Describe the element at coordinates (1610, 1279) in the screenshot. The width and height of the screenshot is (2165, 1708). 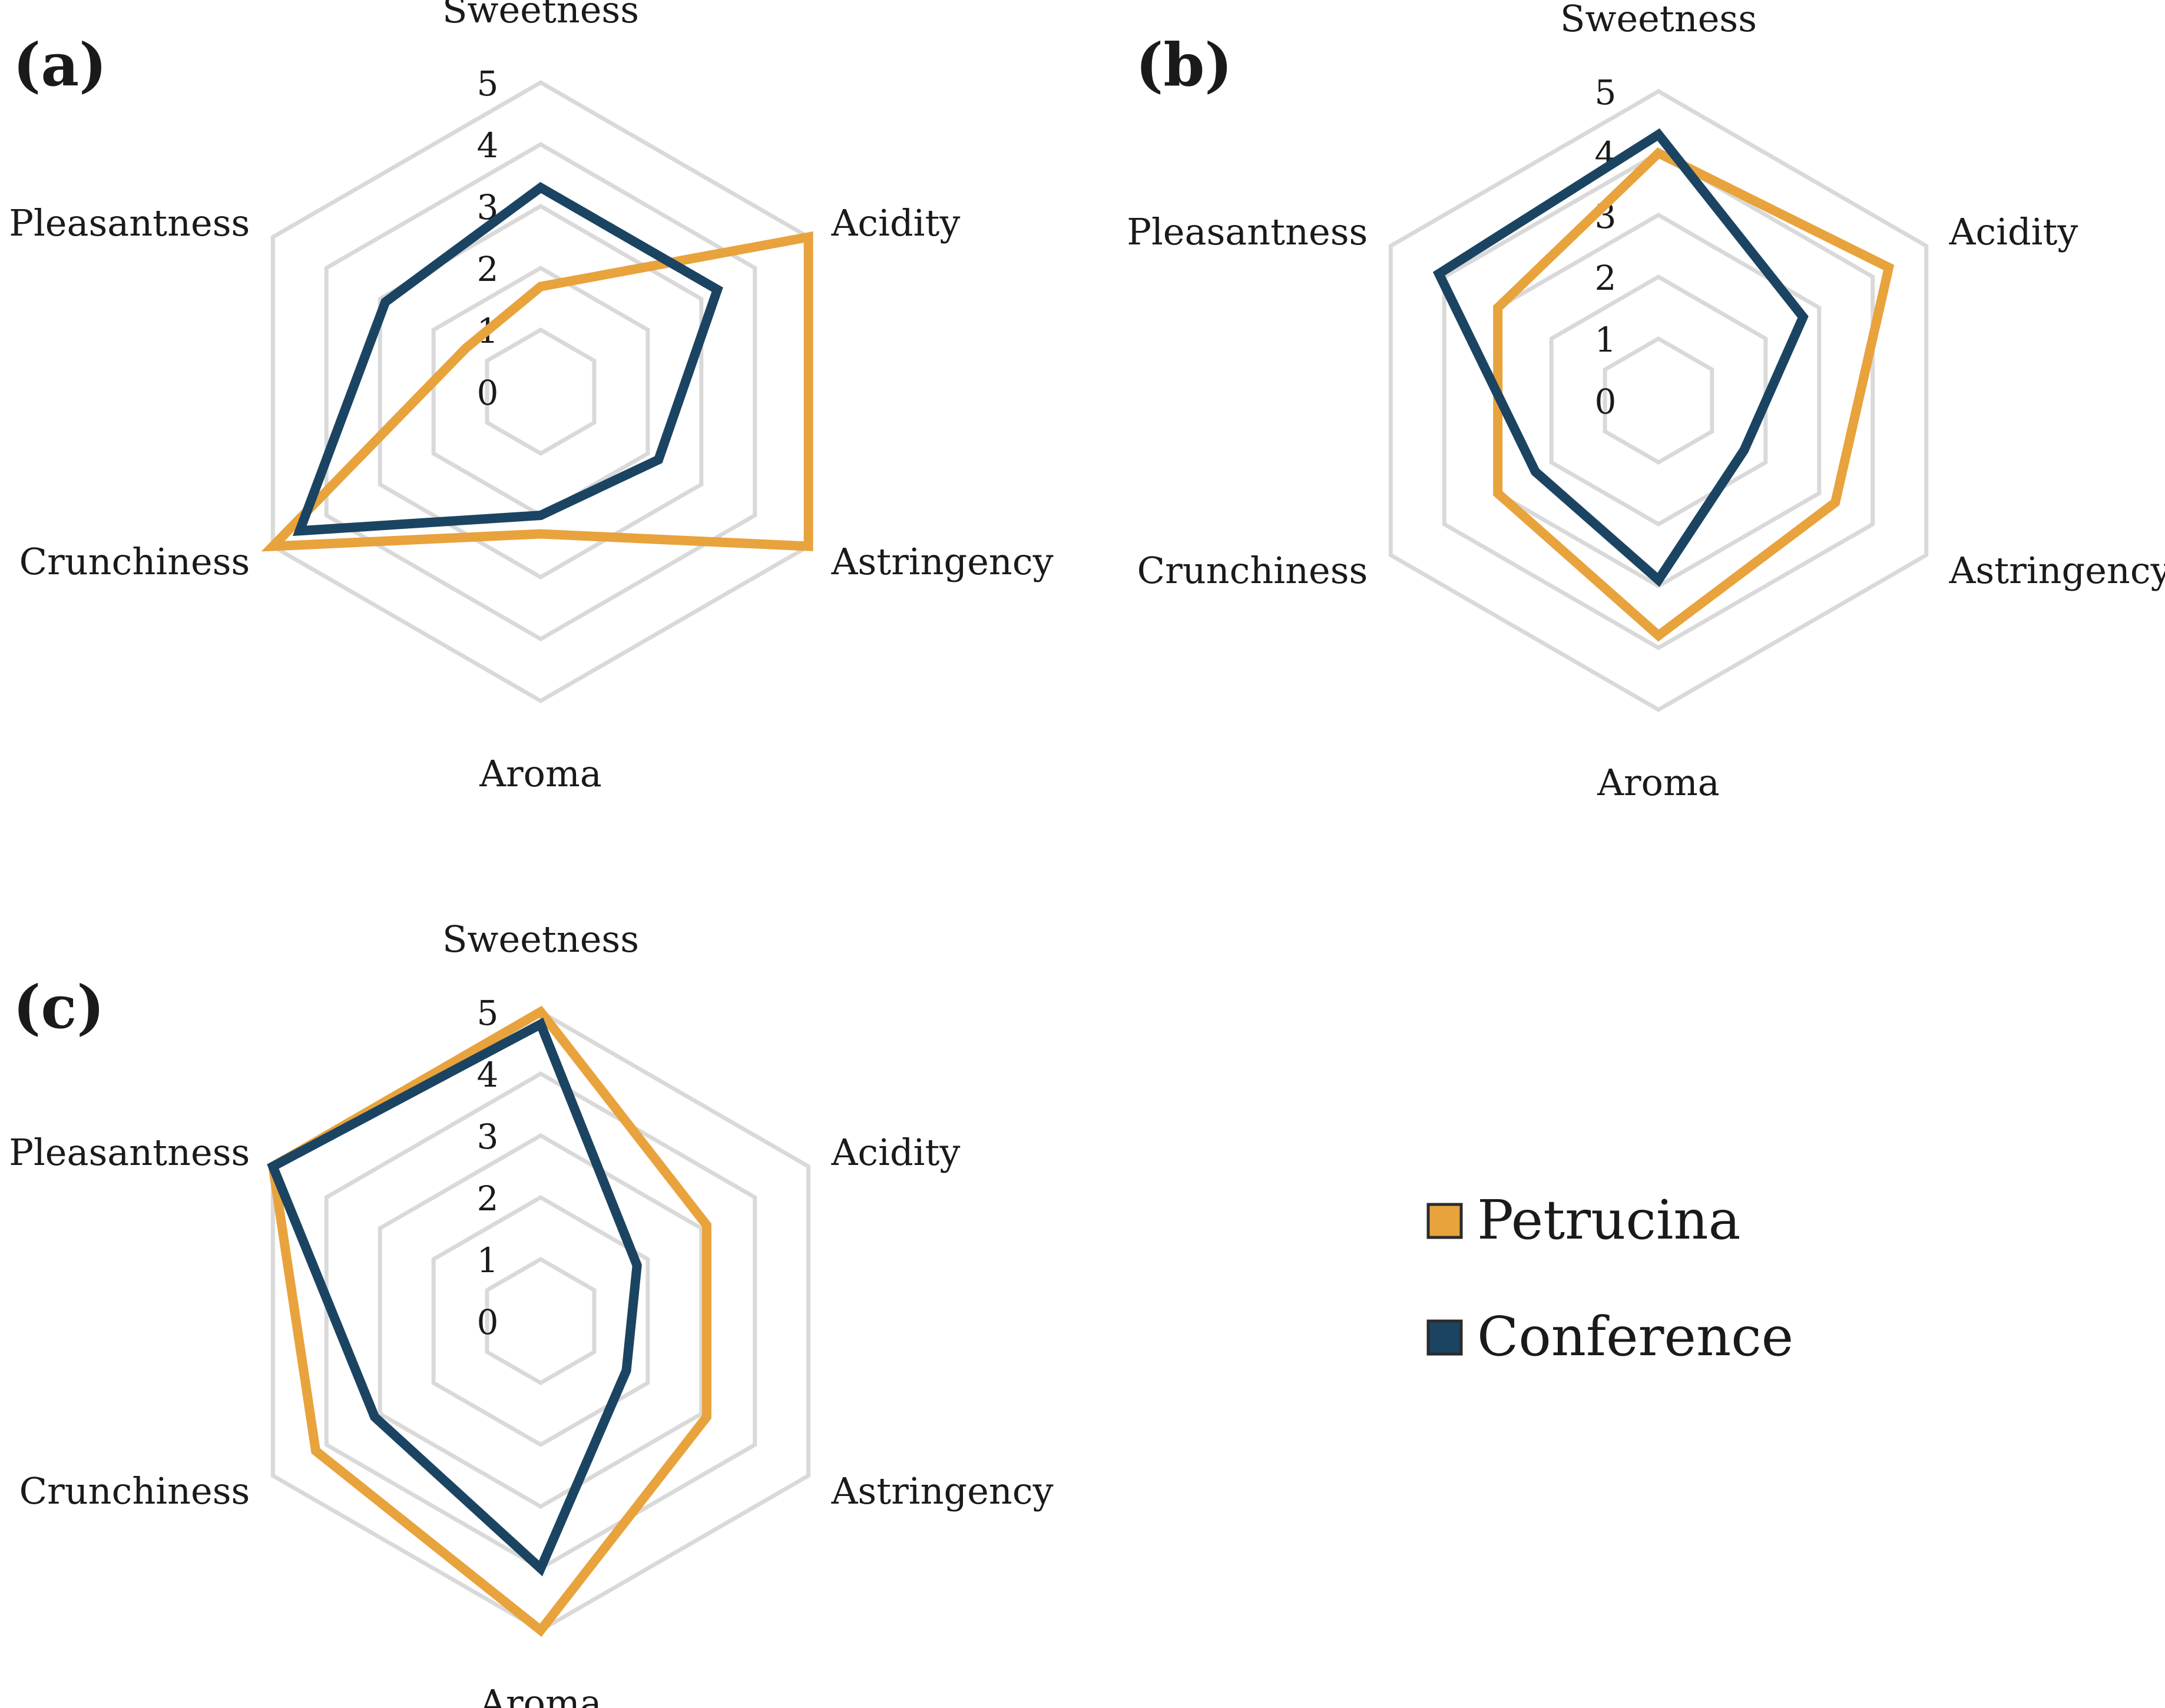
I see `legend: Petrucina Conference` at that location.